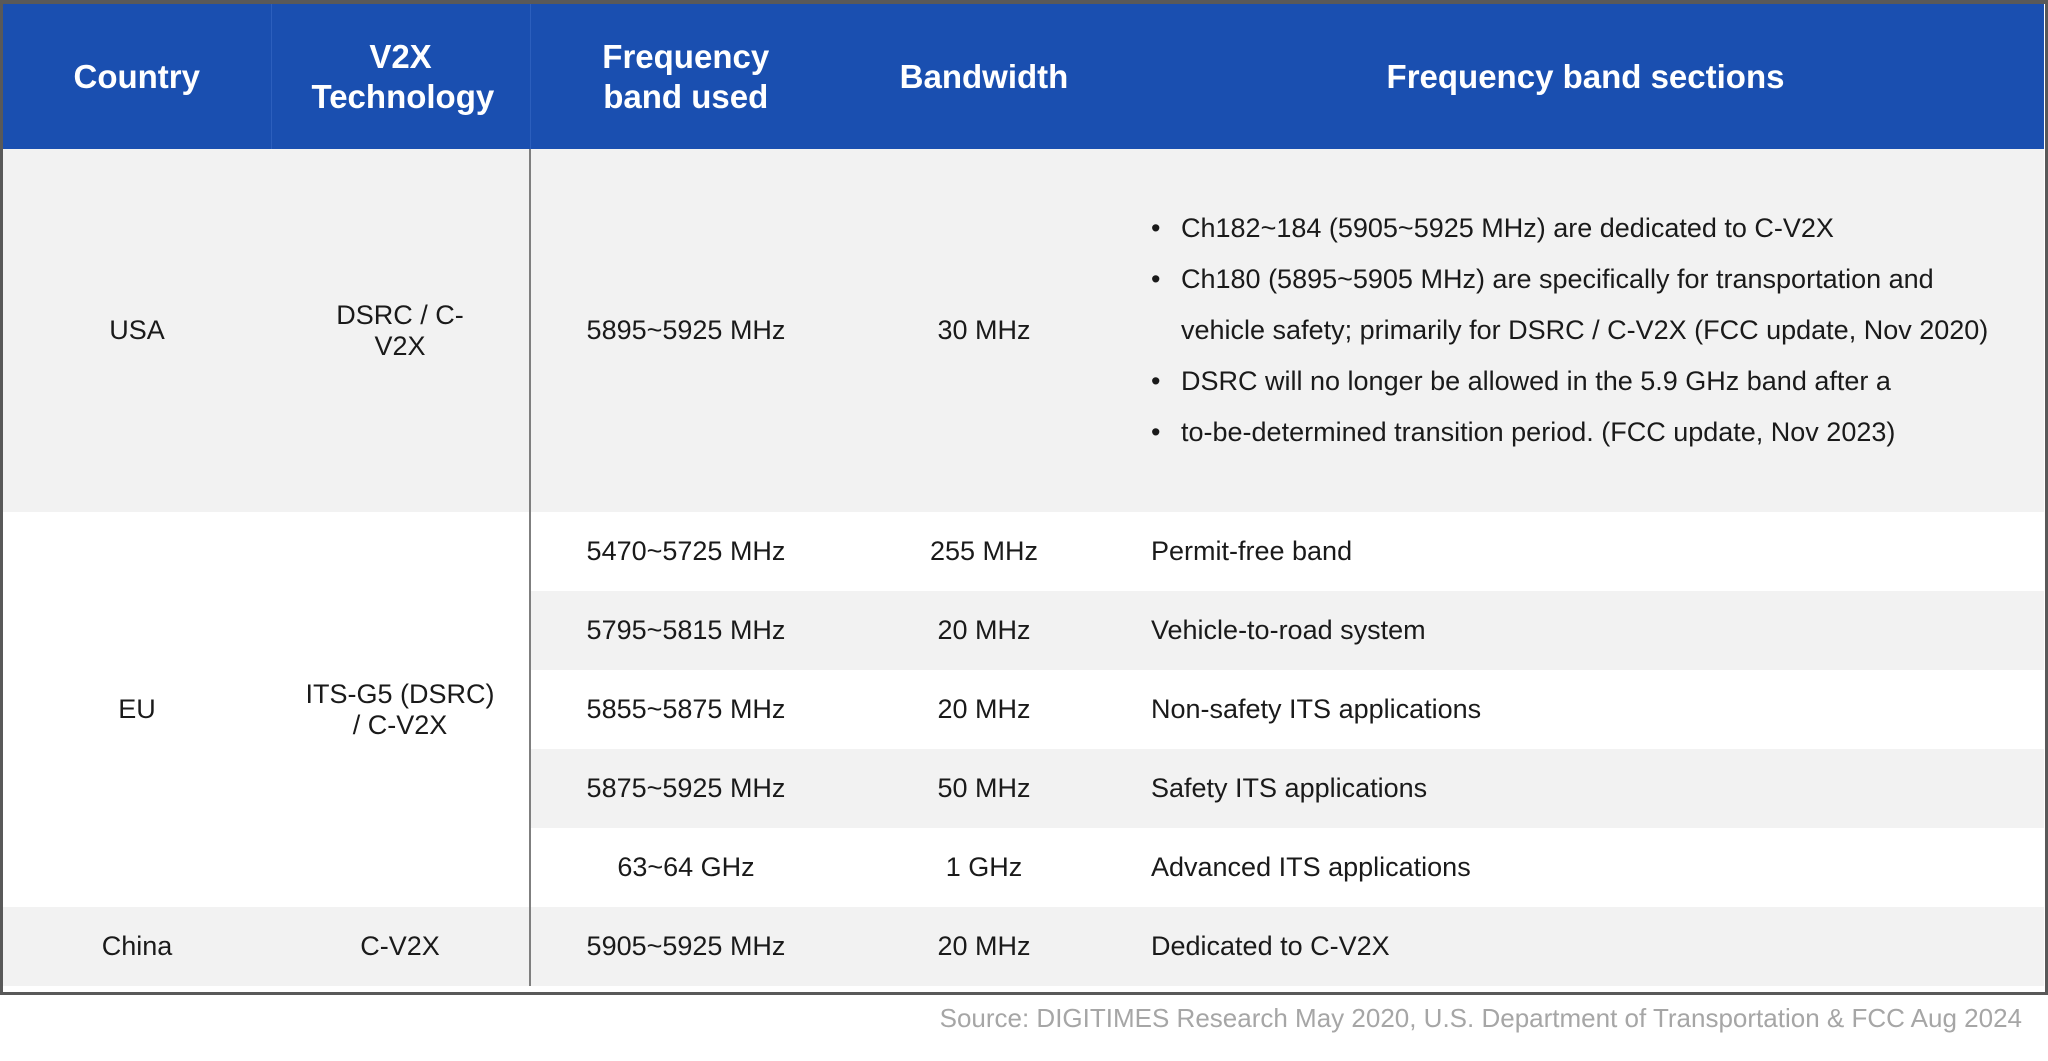 The image size is (2048, 1061). Describe the element at coordinates (1311, 867) in the screenshot. I see `section-cell: Advanced ITS applications` at that location.